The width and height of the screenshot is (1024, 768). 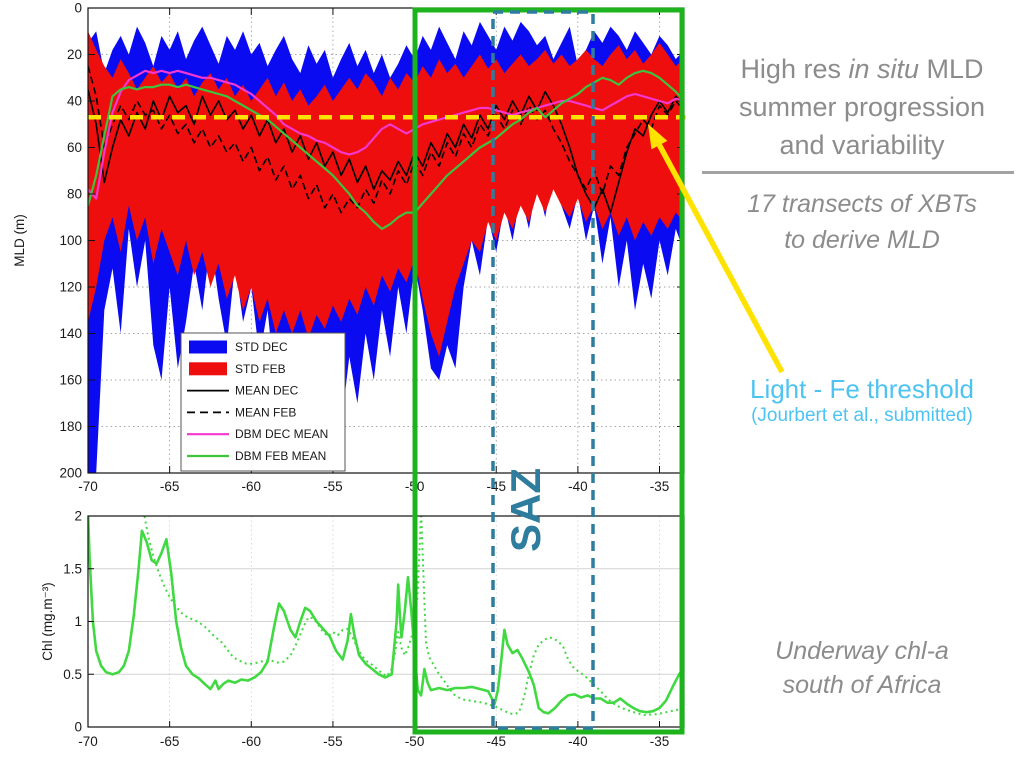 What do you see at coordinates (47, 621) in the screenshot?
I see `chl-axis-label: Chl (mg.m⁻³)` at bounding box center [47, 621].